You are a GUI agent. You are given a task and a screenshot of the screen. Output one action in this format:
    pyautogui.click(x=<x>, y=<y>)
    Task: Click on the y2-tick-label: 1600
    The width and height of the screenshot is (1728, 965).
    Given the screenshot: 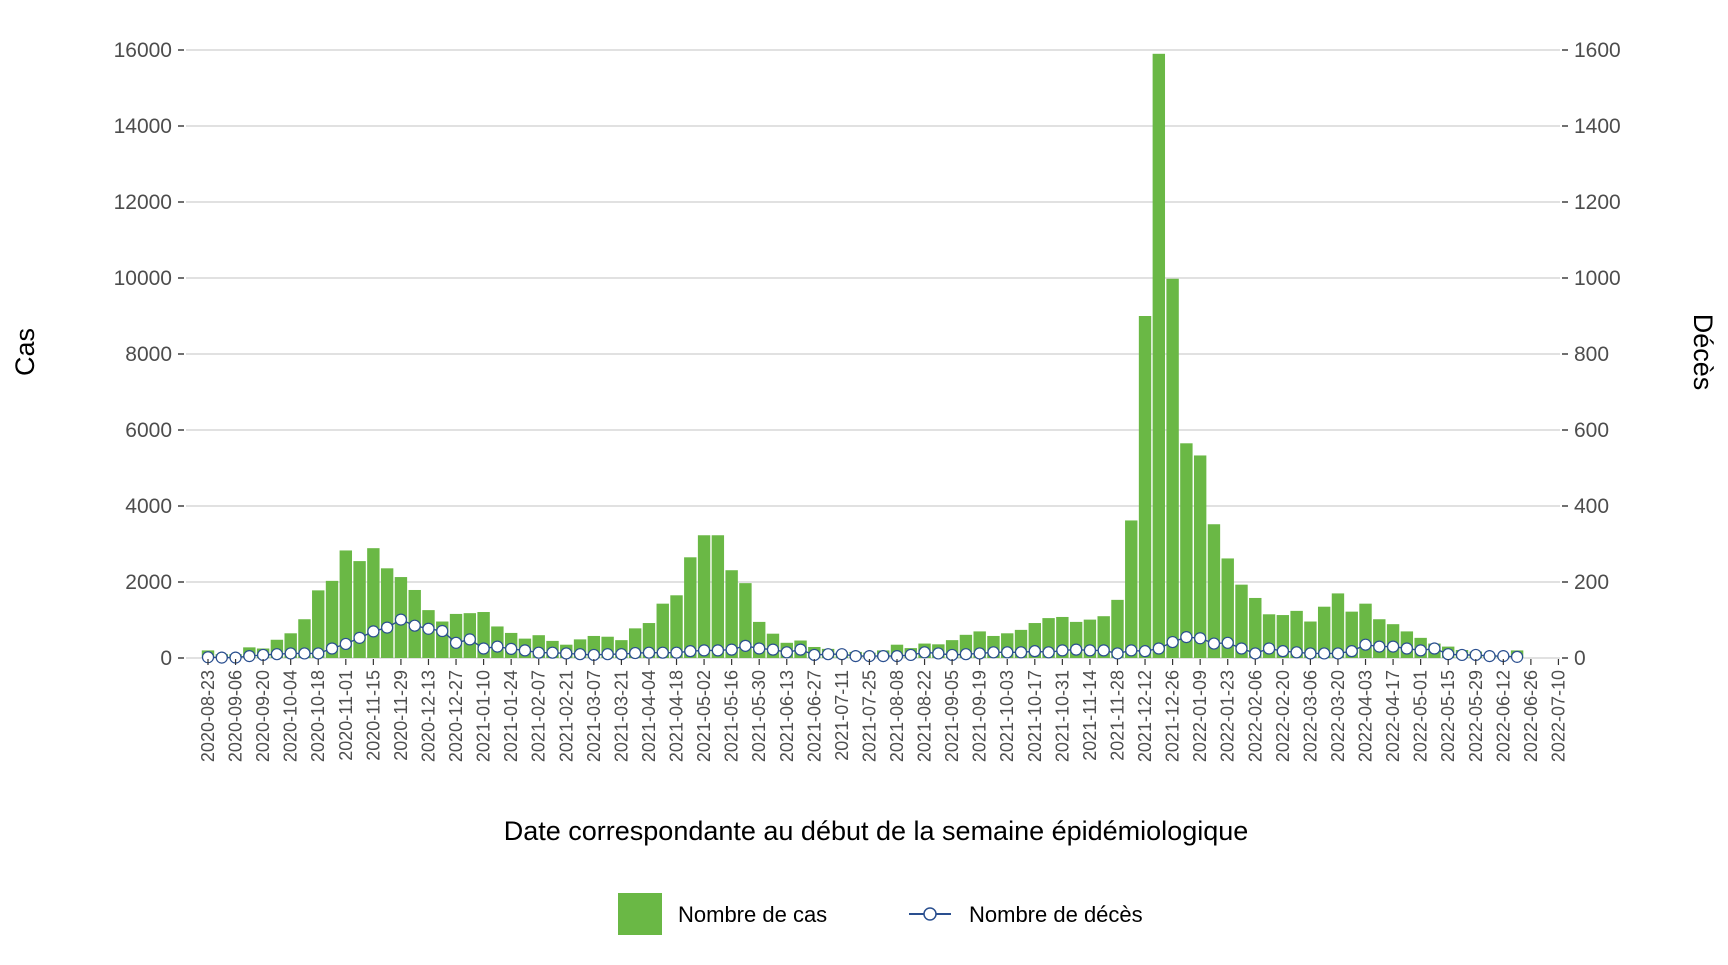 What is the action you would take?
    pyautogui.click(x=1597, y=50)
    